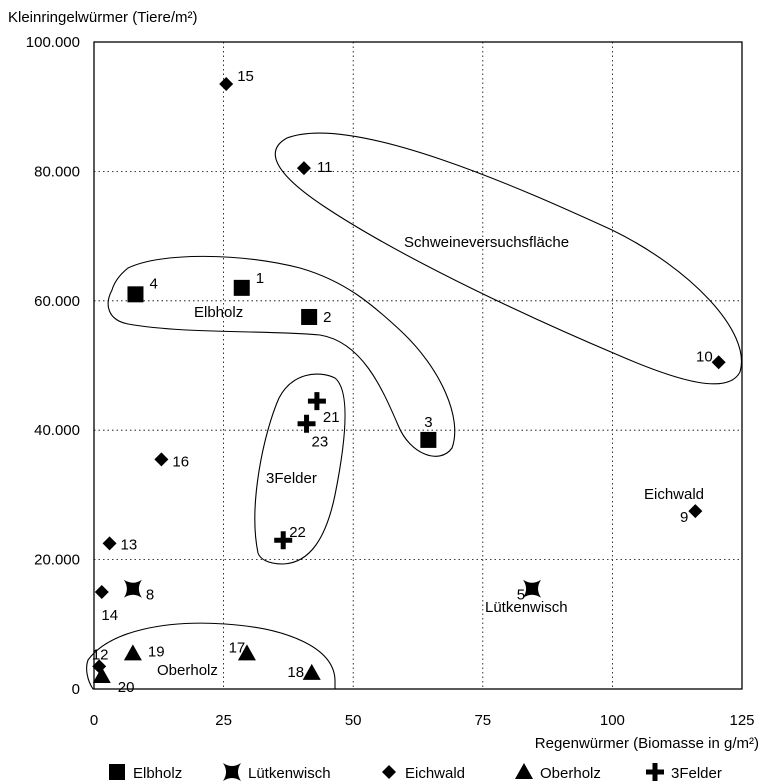  Describe the element at coordinates (245, 76) in the screenshot. I see `point-label-15: 15` at that location.